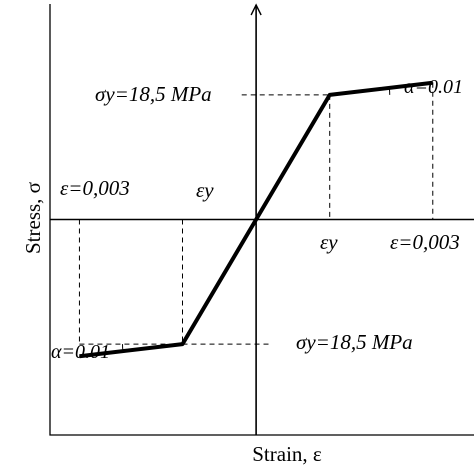  I want to click on strain-limit-left-label: ε=0,003, so click(95, 188).